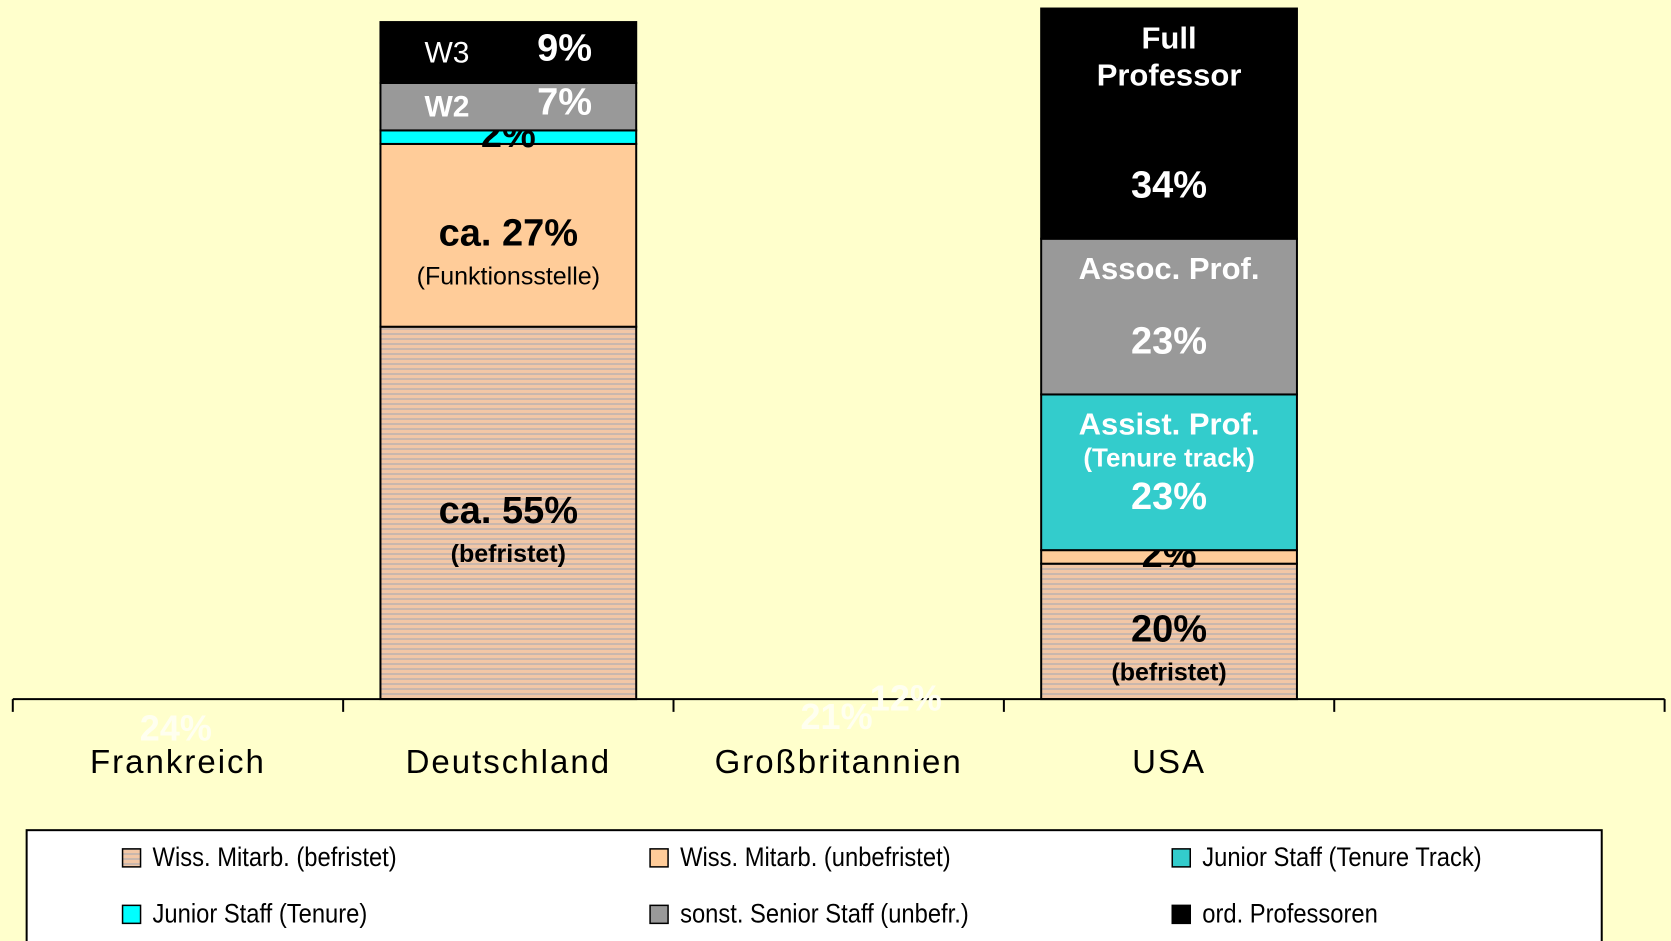 The height and width of the screenshot is (941, 1671). I want to click on legend-item: Wiss. Mitarb. (unbefristet), so click(800, 858).